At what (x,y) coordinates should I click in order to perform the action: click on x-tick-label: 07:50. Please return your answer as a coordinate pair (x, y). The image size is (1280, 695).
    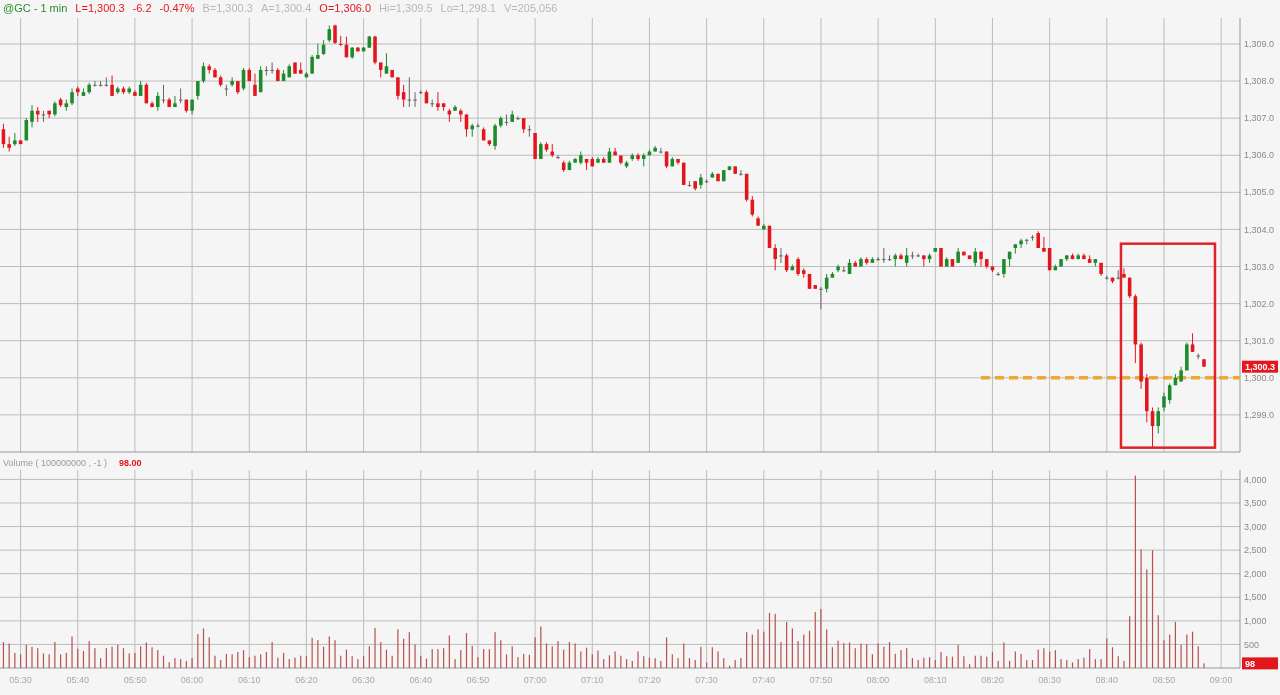
    Looking at the image, I should click on (821, 680).